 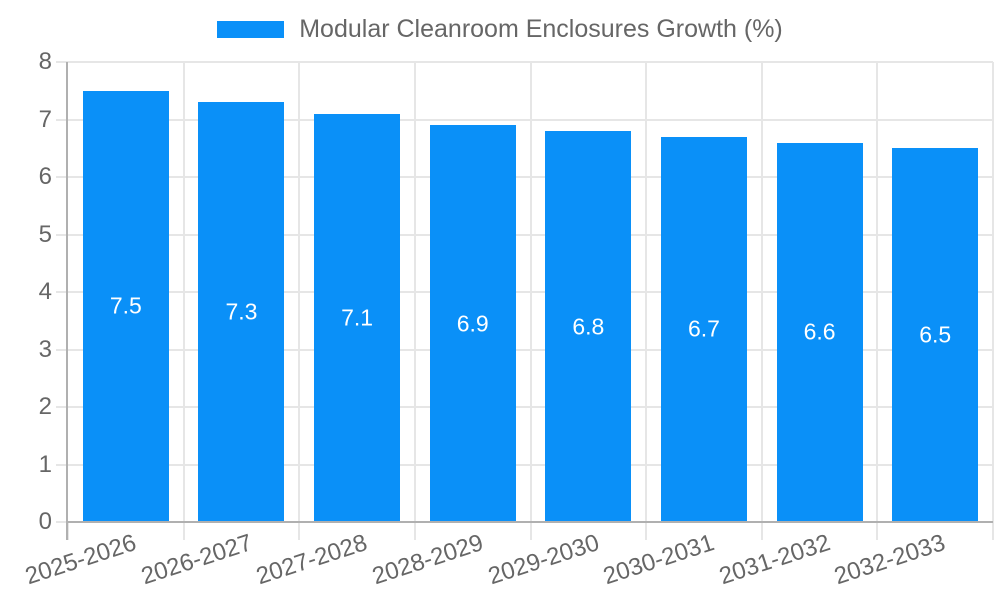 What do you see at coordinates (543, 560) in the screenshot?
I see `x-axis-label: 2029-2030` at bounding box center [543, 560].